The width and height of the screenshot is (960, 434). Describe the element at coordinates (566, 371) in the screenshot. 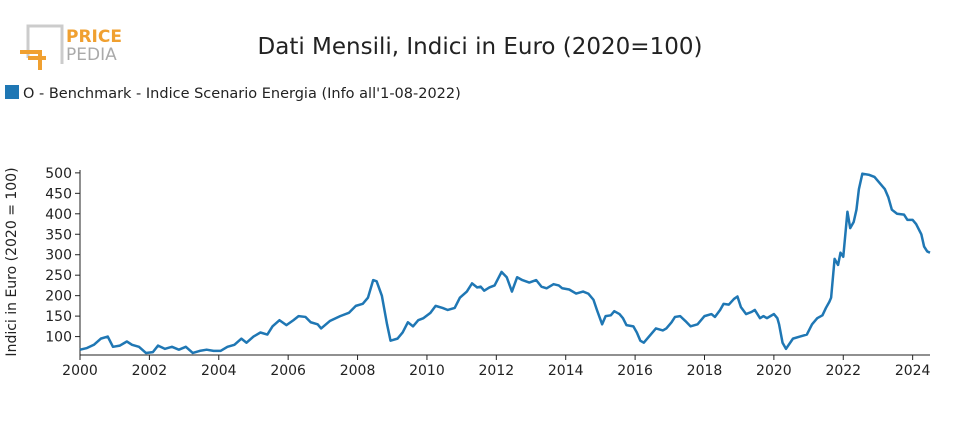

I see `x-tick-label: 2014` at that location.